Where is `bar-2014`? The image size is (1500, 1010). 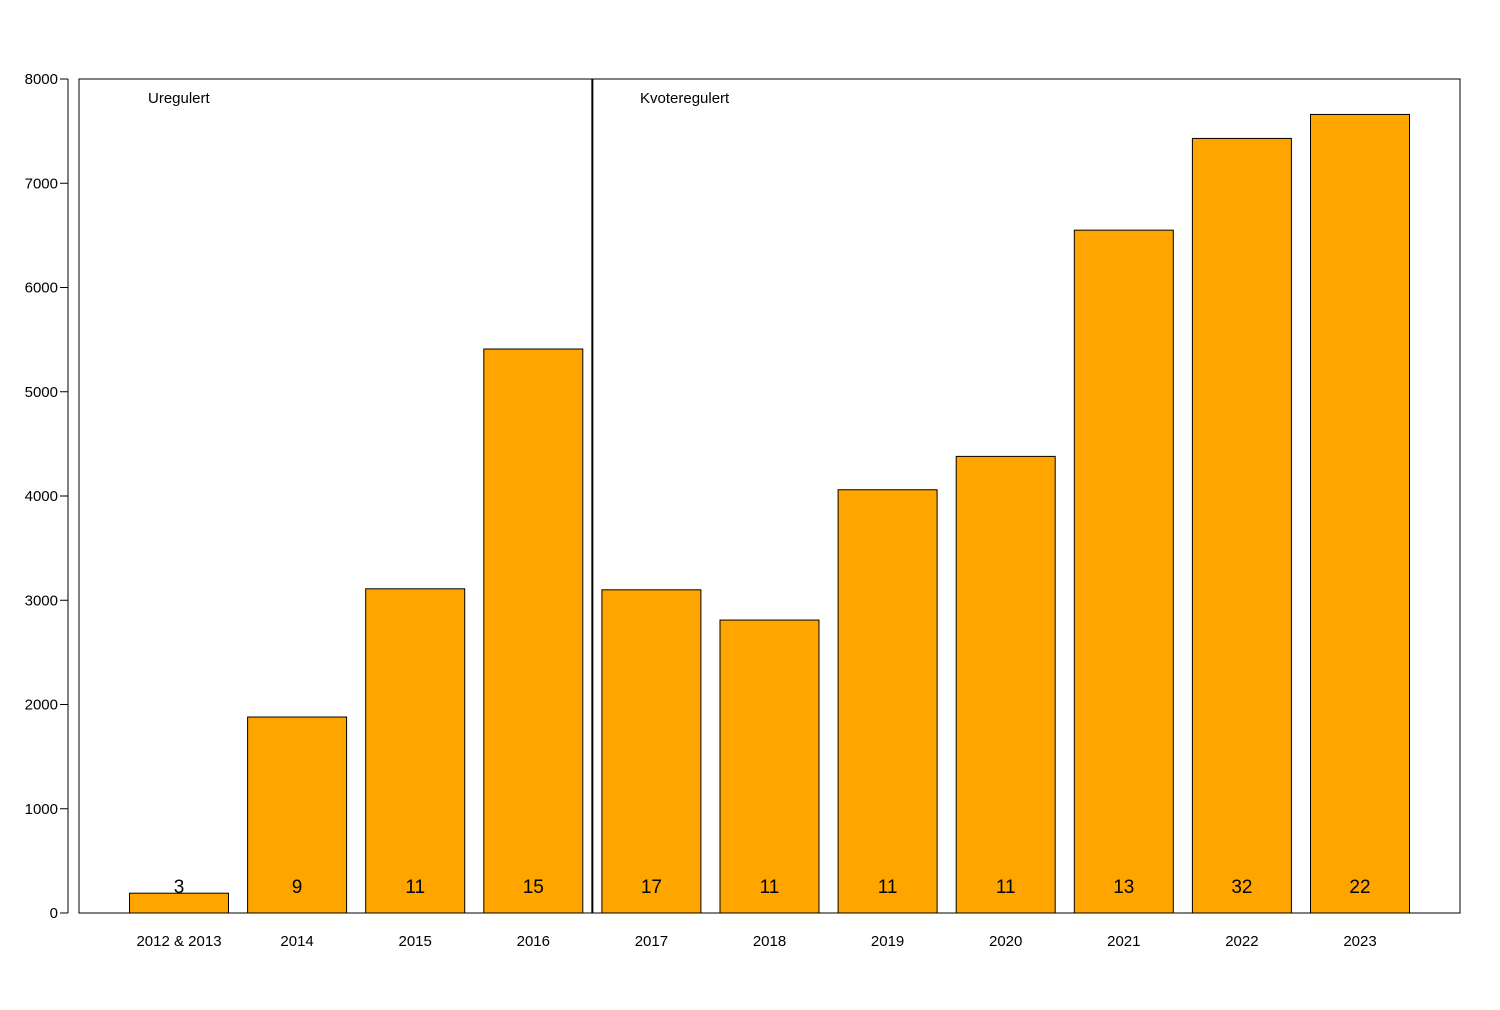 bar-2014 is located at coordinates (297, 815).